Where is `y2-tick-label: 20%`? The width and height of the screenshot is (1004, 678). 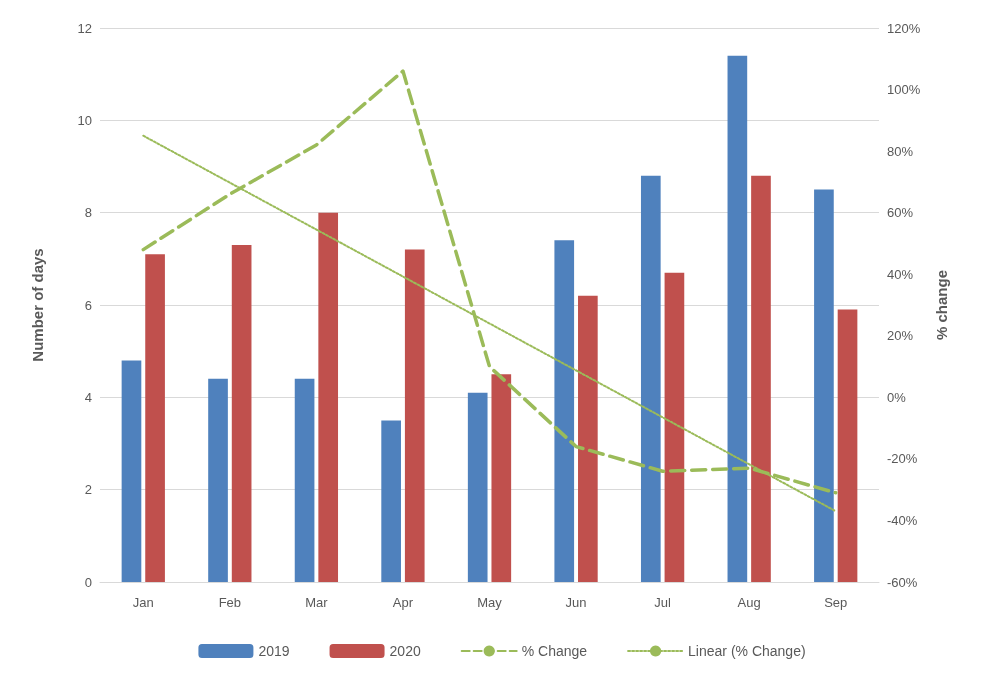 y2-tick-label: 20% is located at coordinates (900, 336).